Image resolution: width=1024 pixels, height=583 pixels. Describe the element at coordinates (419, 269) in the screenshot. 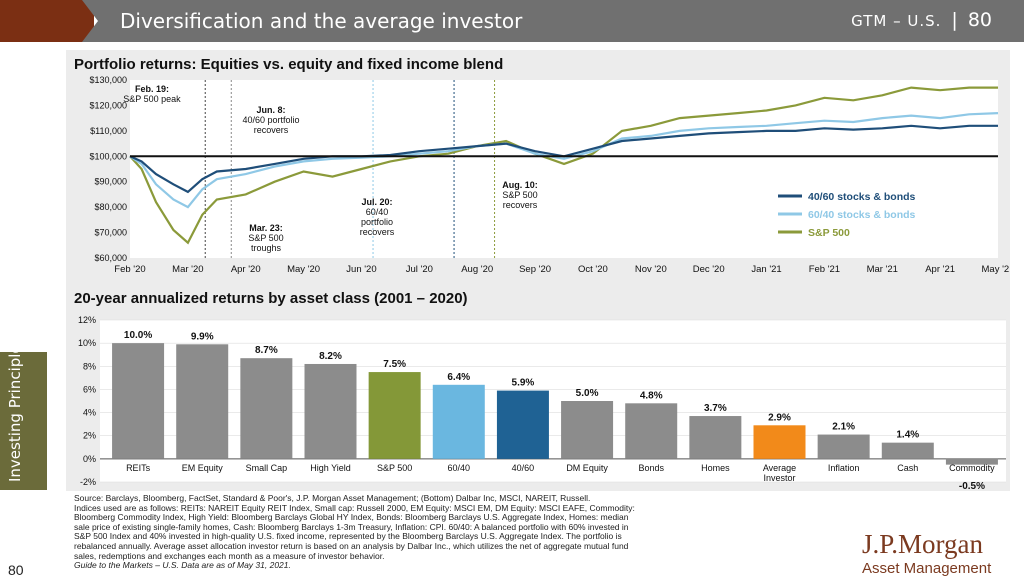

I see `x-tick-label: Jul '20` at that location.